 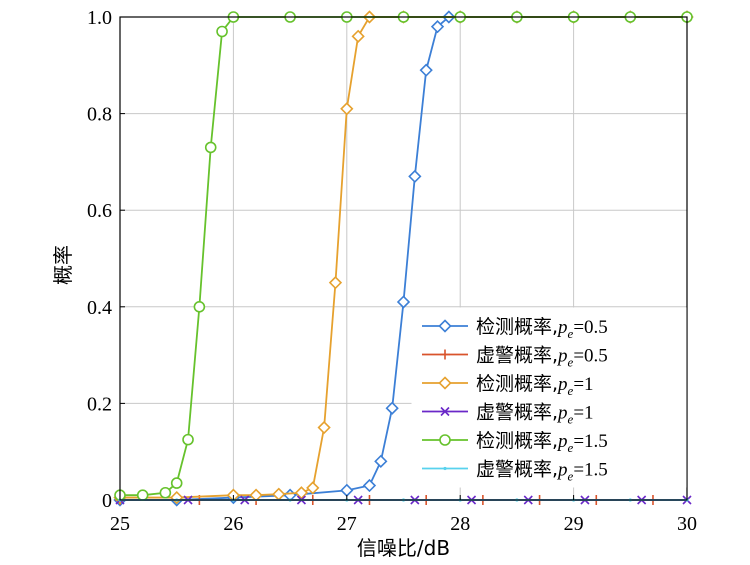 I want to click on y-tick-label: 0, so click(x=107, y=501).